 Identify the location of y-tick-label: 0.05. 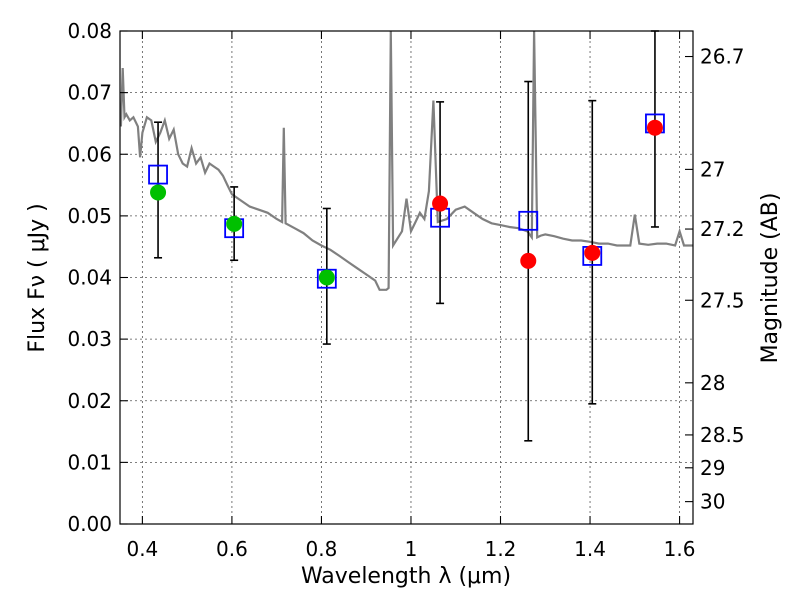
(89, 216).